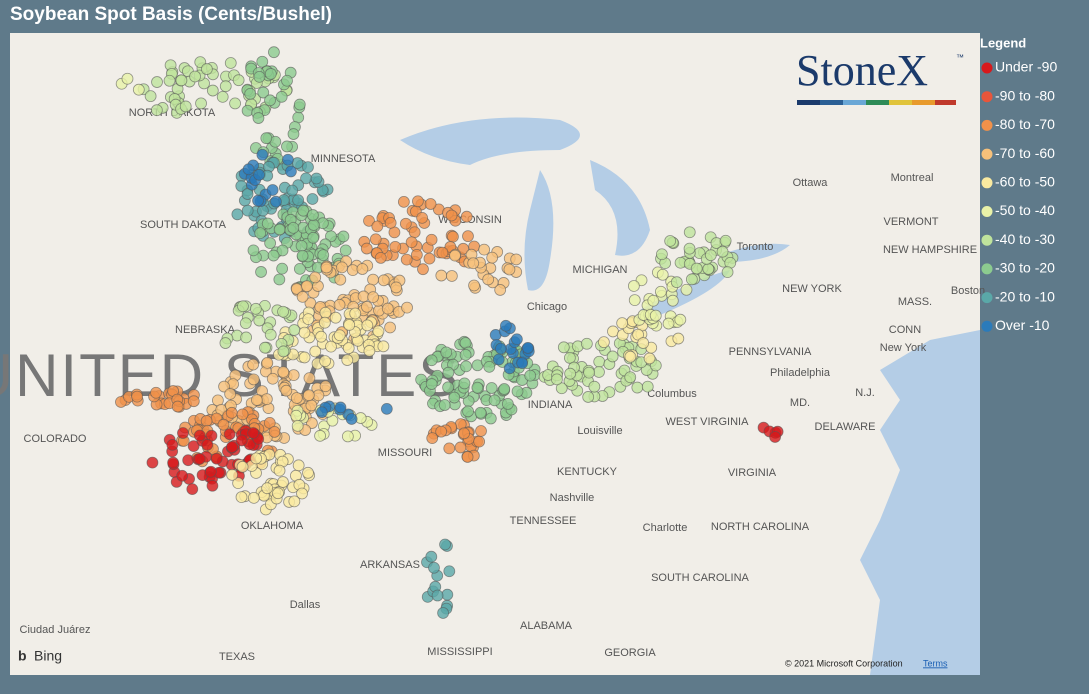 The width and height of the screenshot is (1089, 694). Describe the element at coordinates (599, 431) in the screenshot. I see `map-label: Louisville` at that location.